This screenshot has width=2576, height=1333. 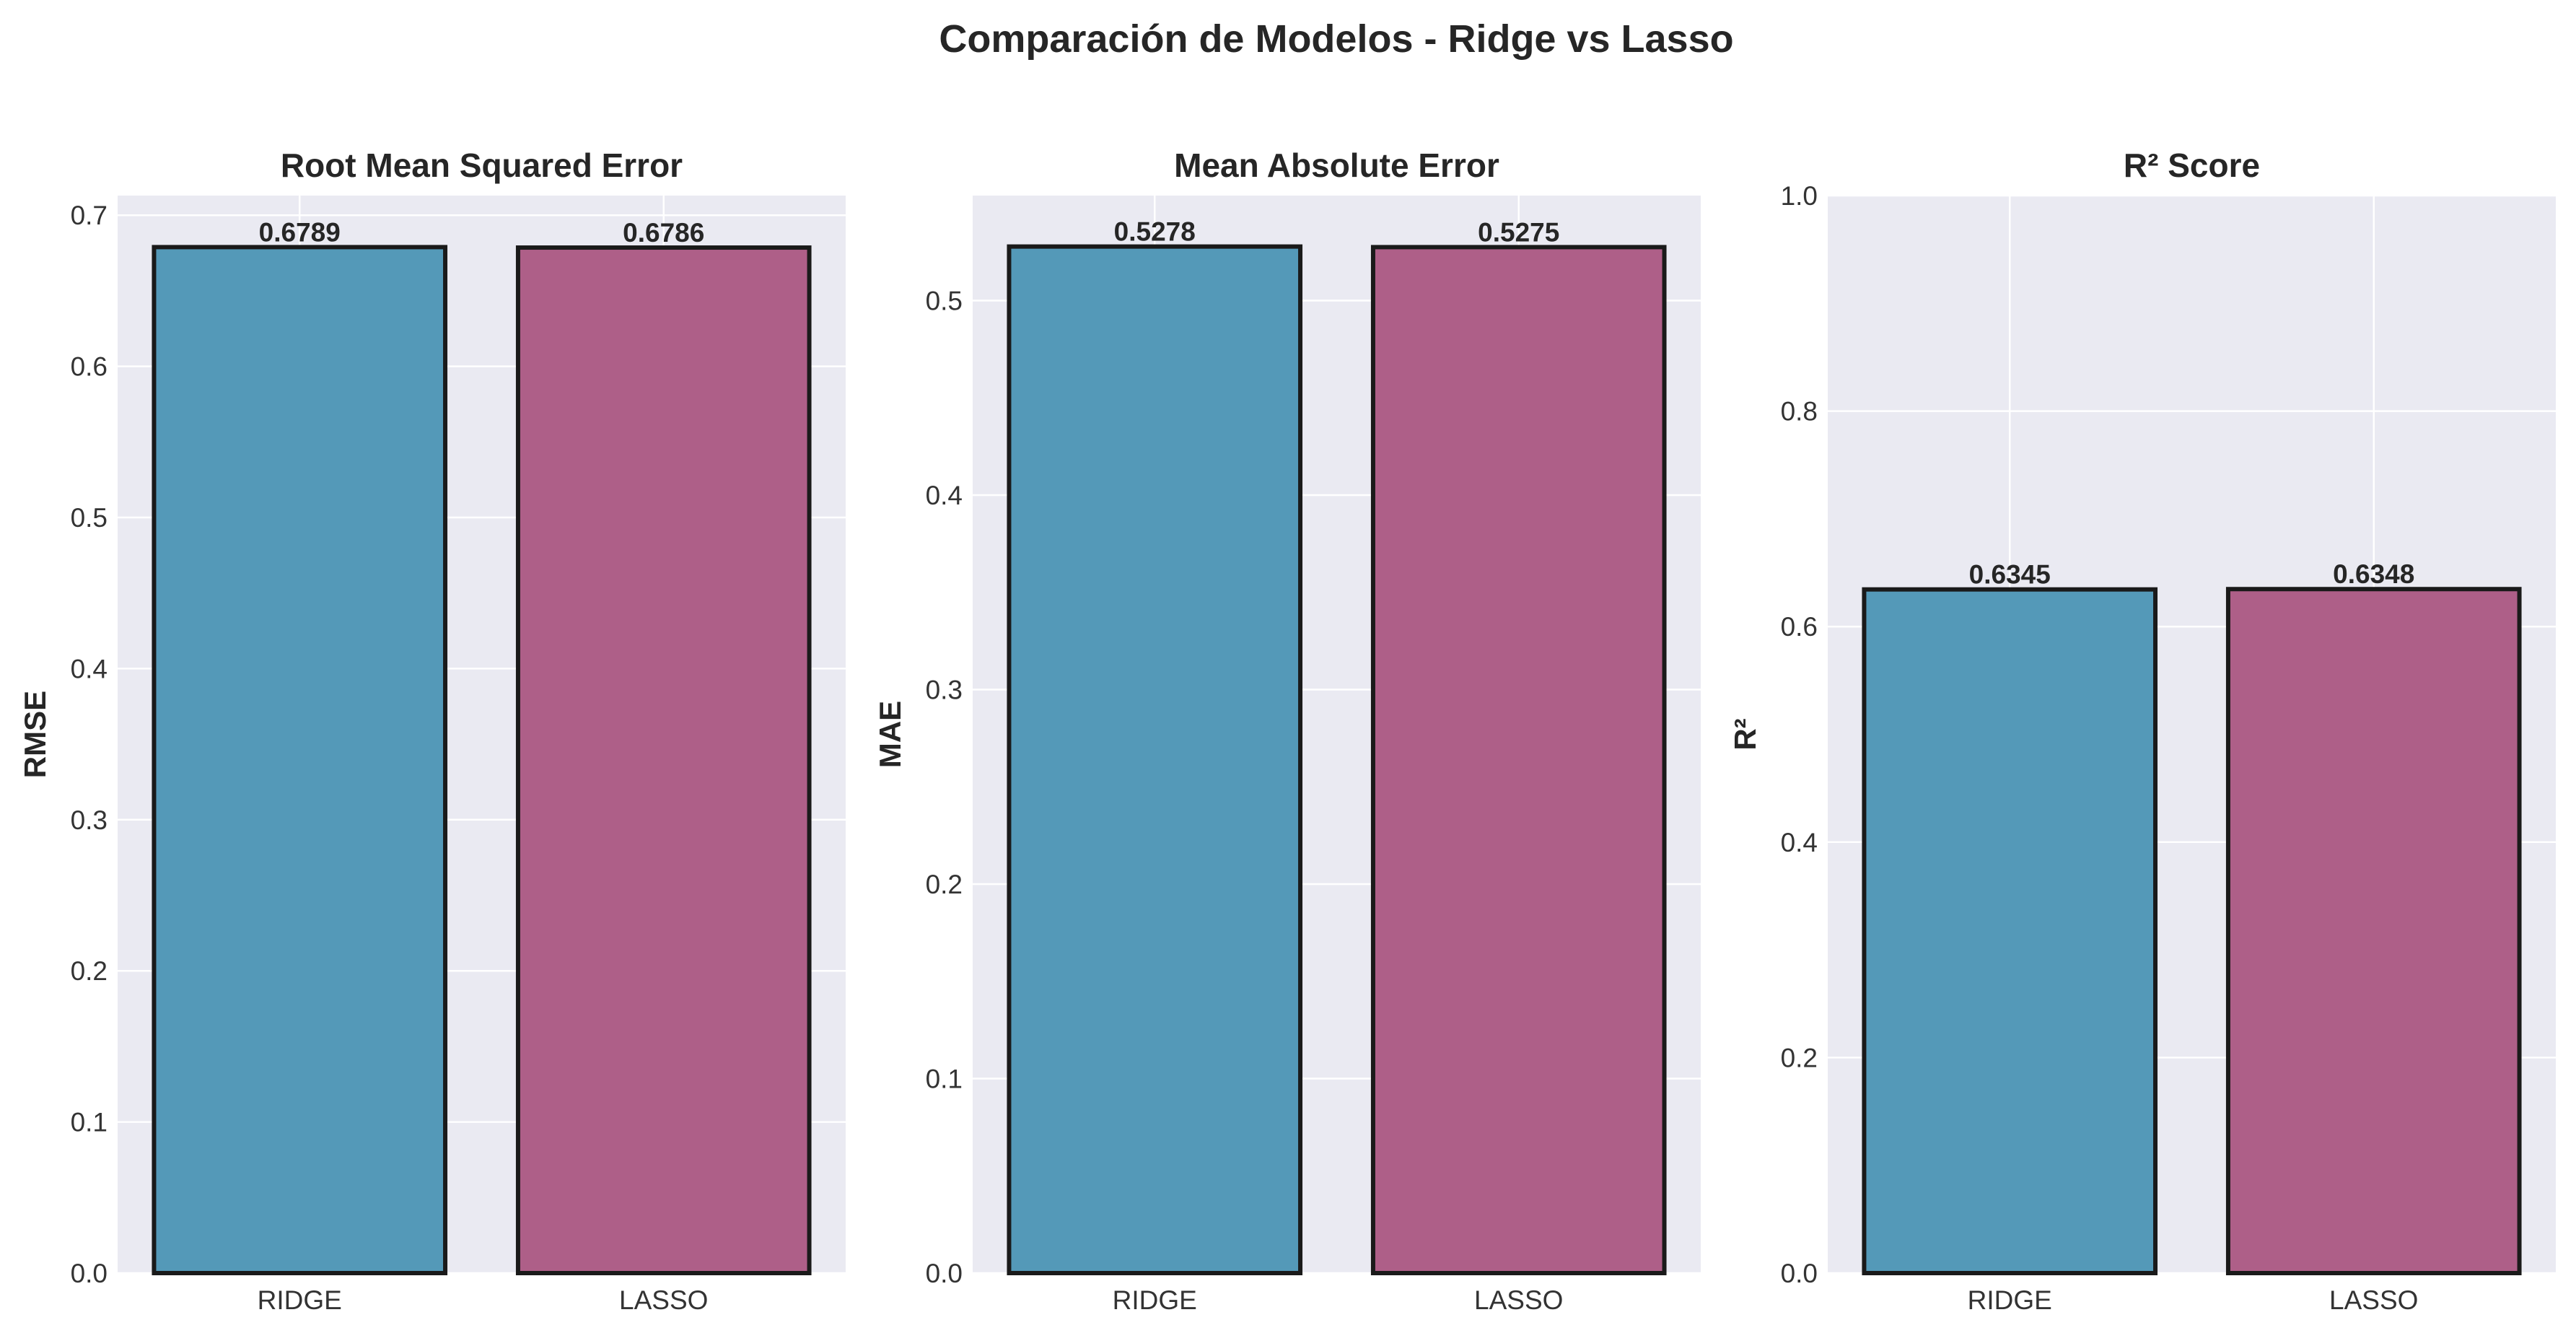 What do you see at coordinates (890, 734) in the screenshot?
I see `y-axis-label: MAE` at bounding box center [890, 734].